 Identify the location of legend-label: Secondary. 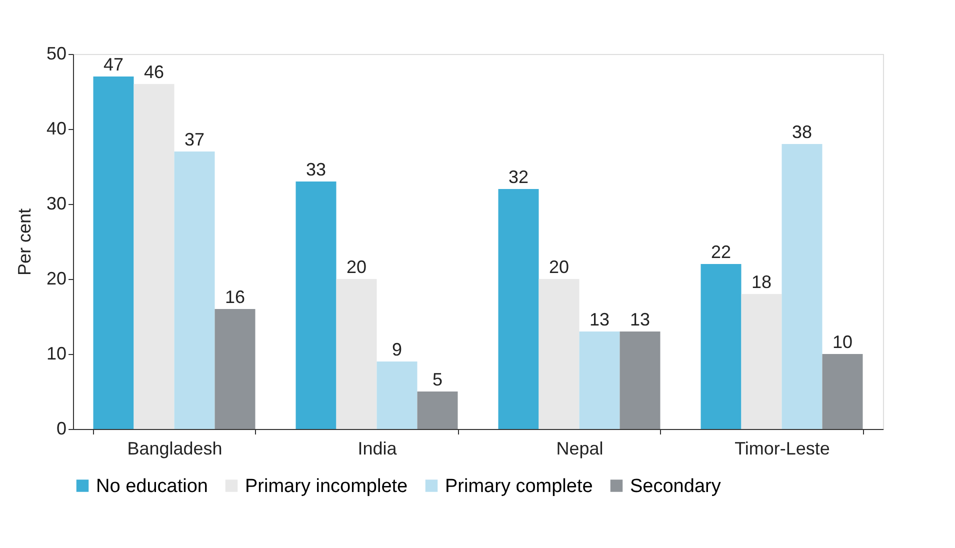
(676, 486).